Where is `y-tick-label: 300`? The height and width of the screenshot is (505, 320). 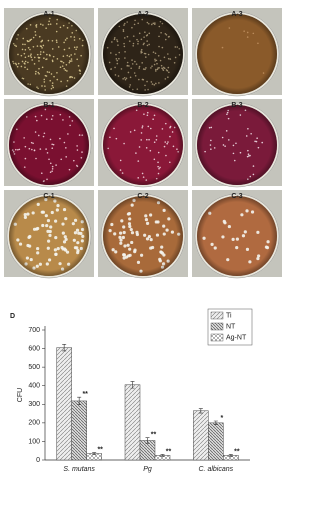 y-tick-label: 300 is located at coordinates (34, 404).